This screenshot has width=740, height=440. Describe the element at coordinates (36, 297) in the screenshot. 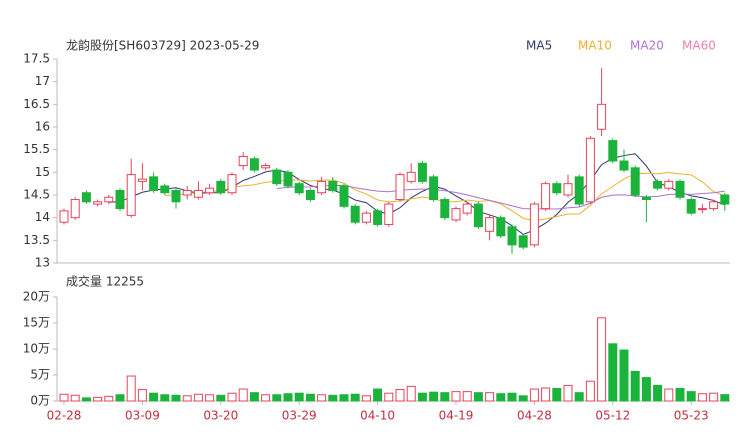

I see `v-tick-label: 20万` at that location.